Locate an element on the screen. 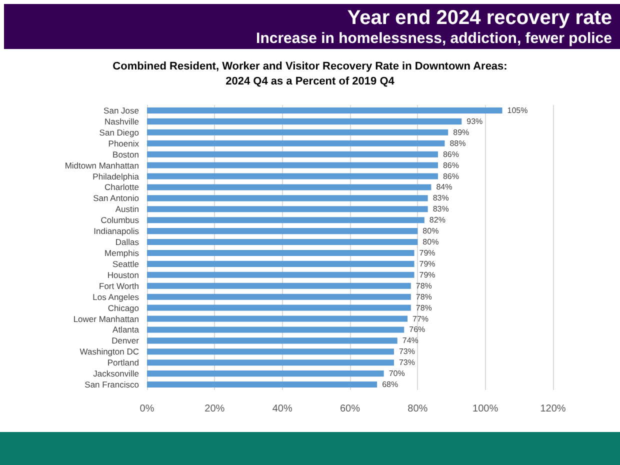  y-tick-label: Lower Manhattan is located at coordinates (106, 319).